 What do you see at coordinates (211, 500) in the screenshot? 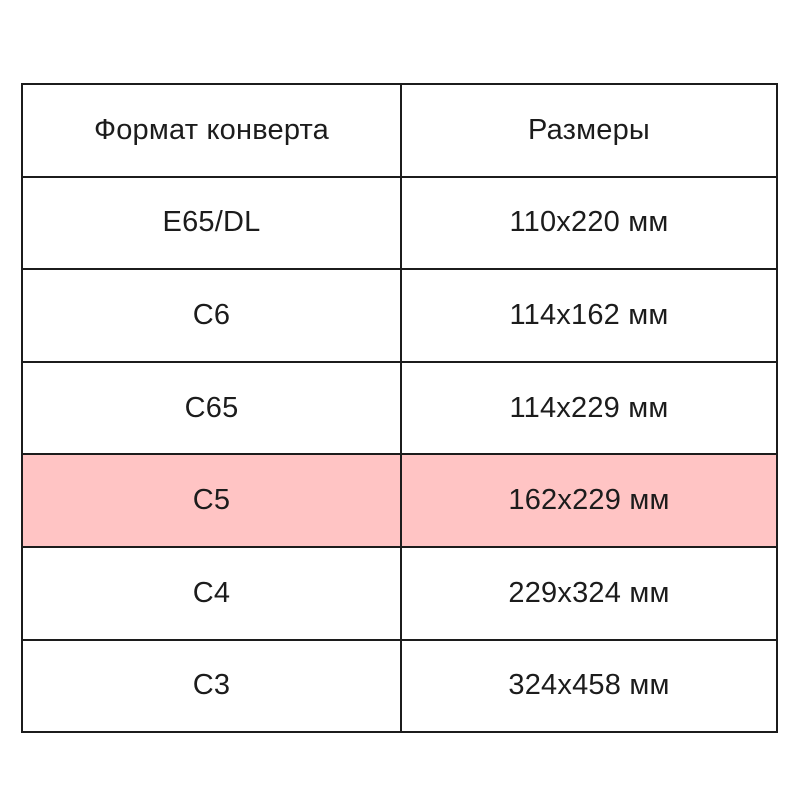
I see `format-cell: C5` at bounding box center [211, 500].